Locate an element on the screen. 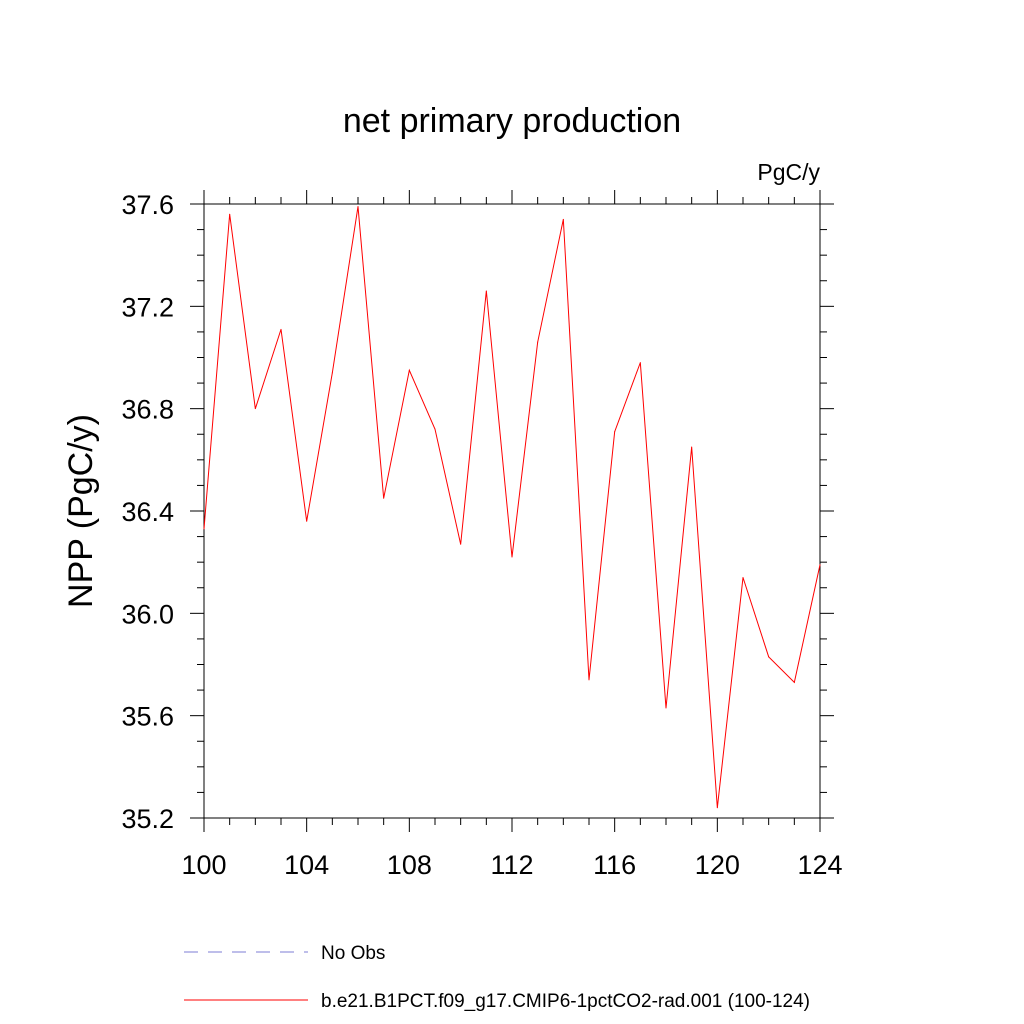 The height and width of the screenshot is (1024, 1024). y-axis-label: NPP (PgC/y) is located at coordinates (81, 511).